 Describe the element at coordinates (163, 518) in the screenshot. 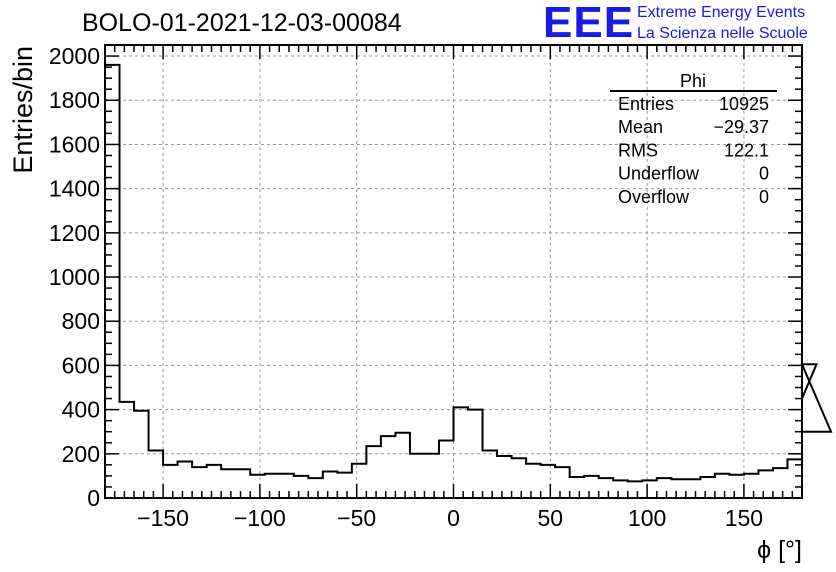

I see `x-tick-label: −150` at that location.